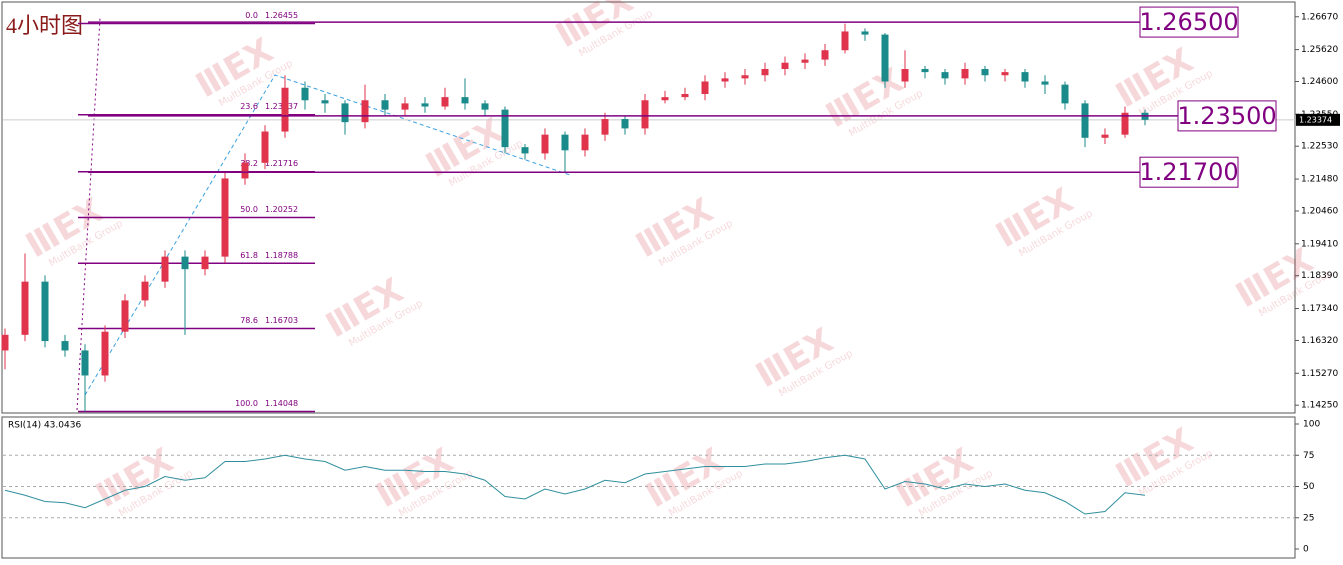 Image resolution: width=1343 pixels, height=565 pixels. Describe the element at coordinates (1306, 550) in the screenshot. I see `rsi-tick-label: 0` at that location.